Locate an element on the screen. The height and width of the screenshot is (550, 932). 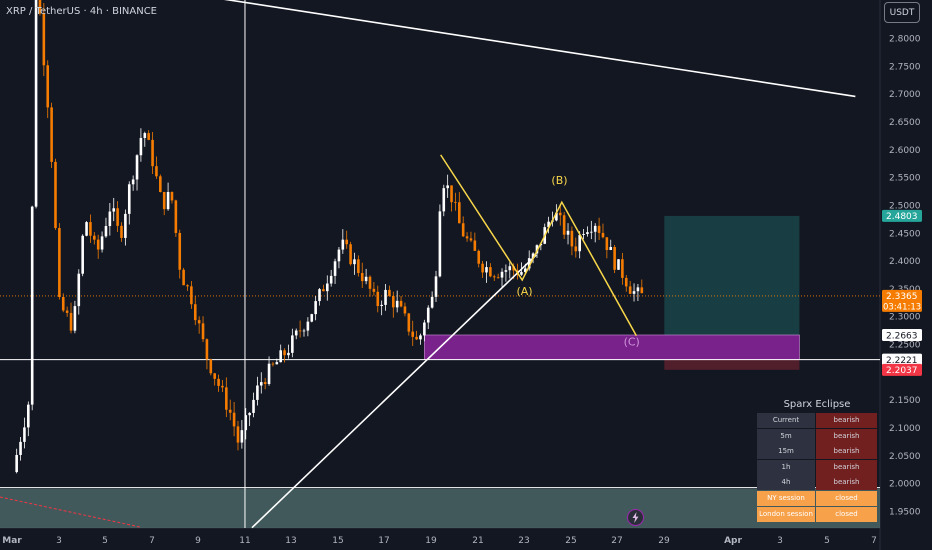
price-tick-label: 2.5500 is located at coordinates (905, 179).